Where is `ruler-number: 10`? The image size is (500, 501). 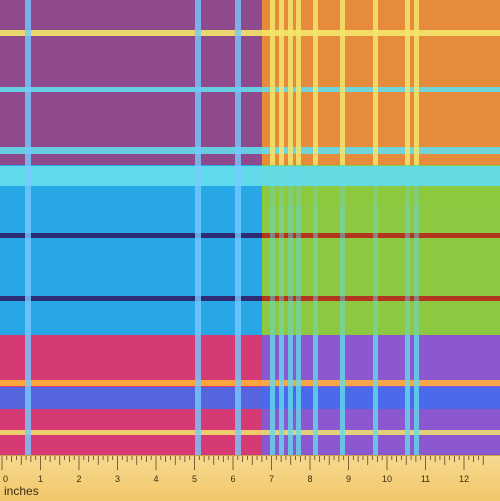 ruler-number: 10 is located at coordinates (387, 479).